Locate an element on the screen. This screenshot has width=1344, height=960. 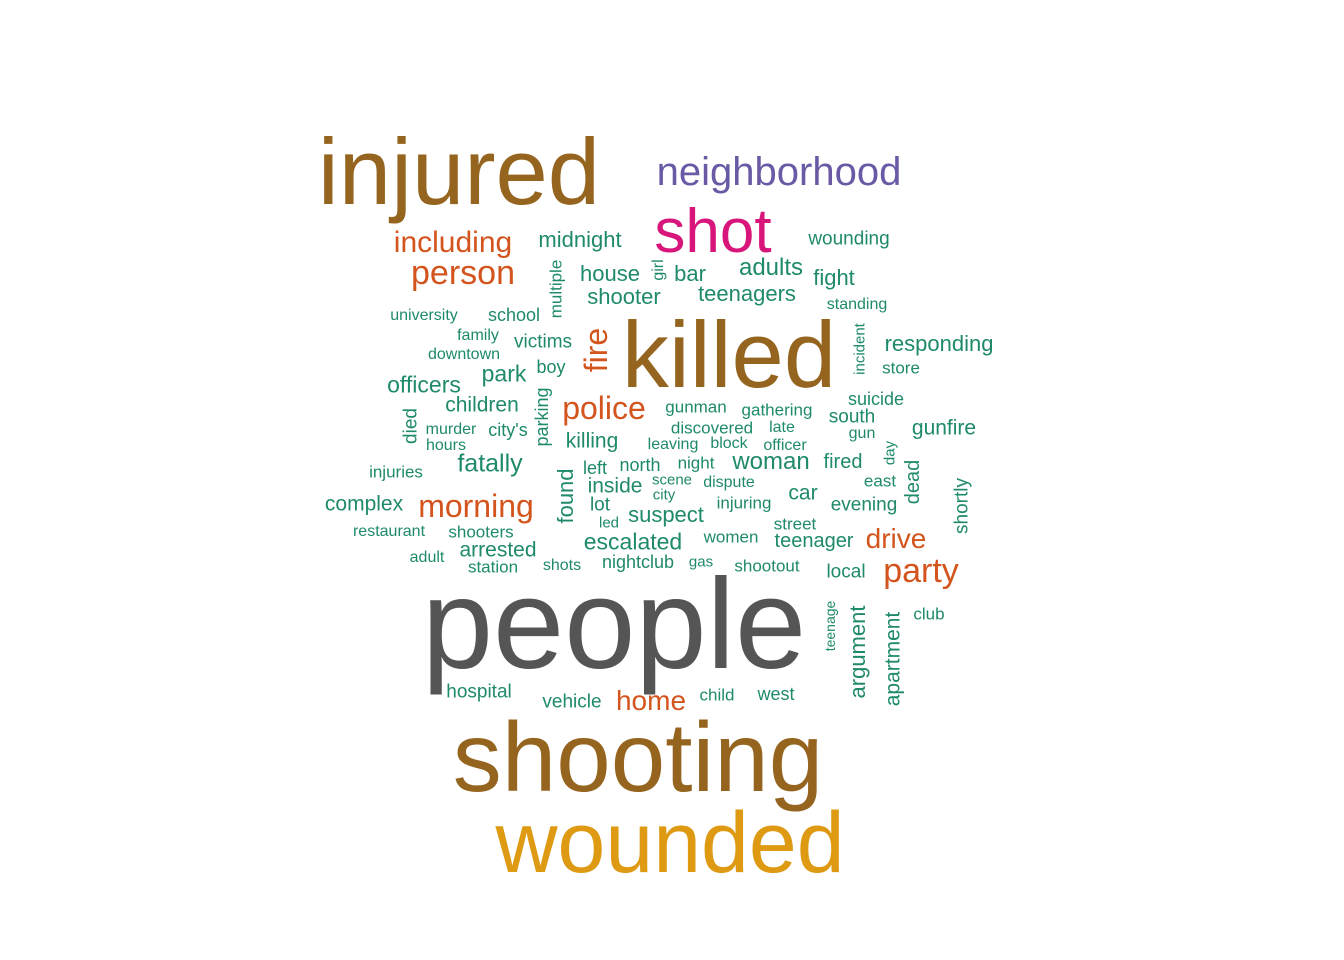
word-suspect: suspect is located at coordinates (666, 514).